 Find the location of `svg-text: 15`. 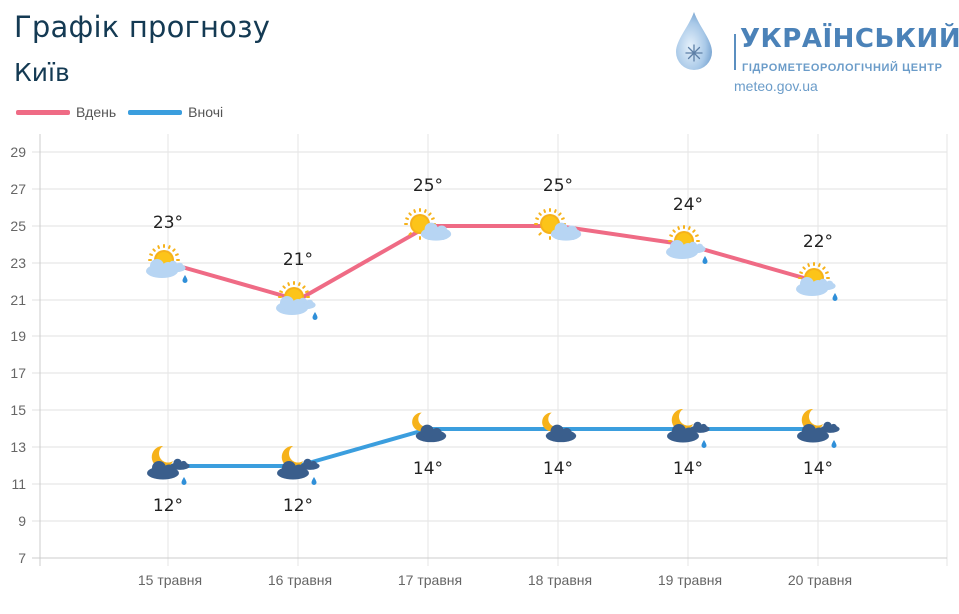

svg-text: 15 is located at coordinates (18, 410).